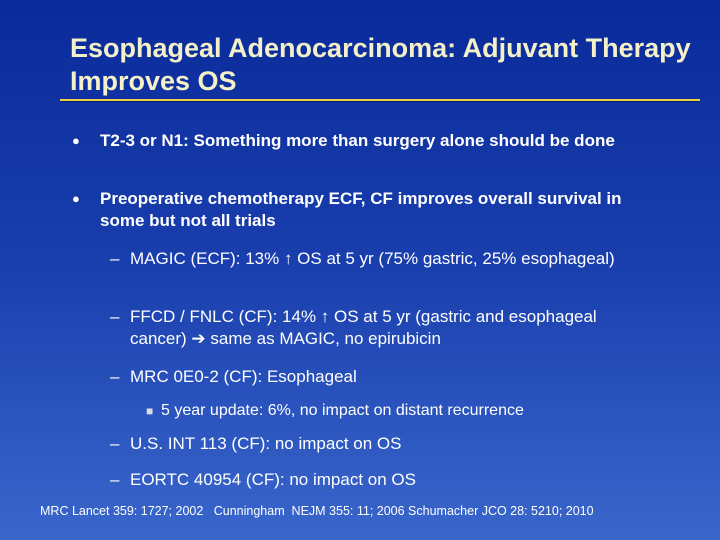  What do you see at coordinates (243, 376) in the screenshot?
I see `sub-bullet: MRC 0E0-2 (CF): Esophageal` at bounding box center [243, 376].